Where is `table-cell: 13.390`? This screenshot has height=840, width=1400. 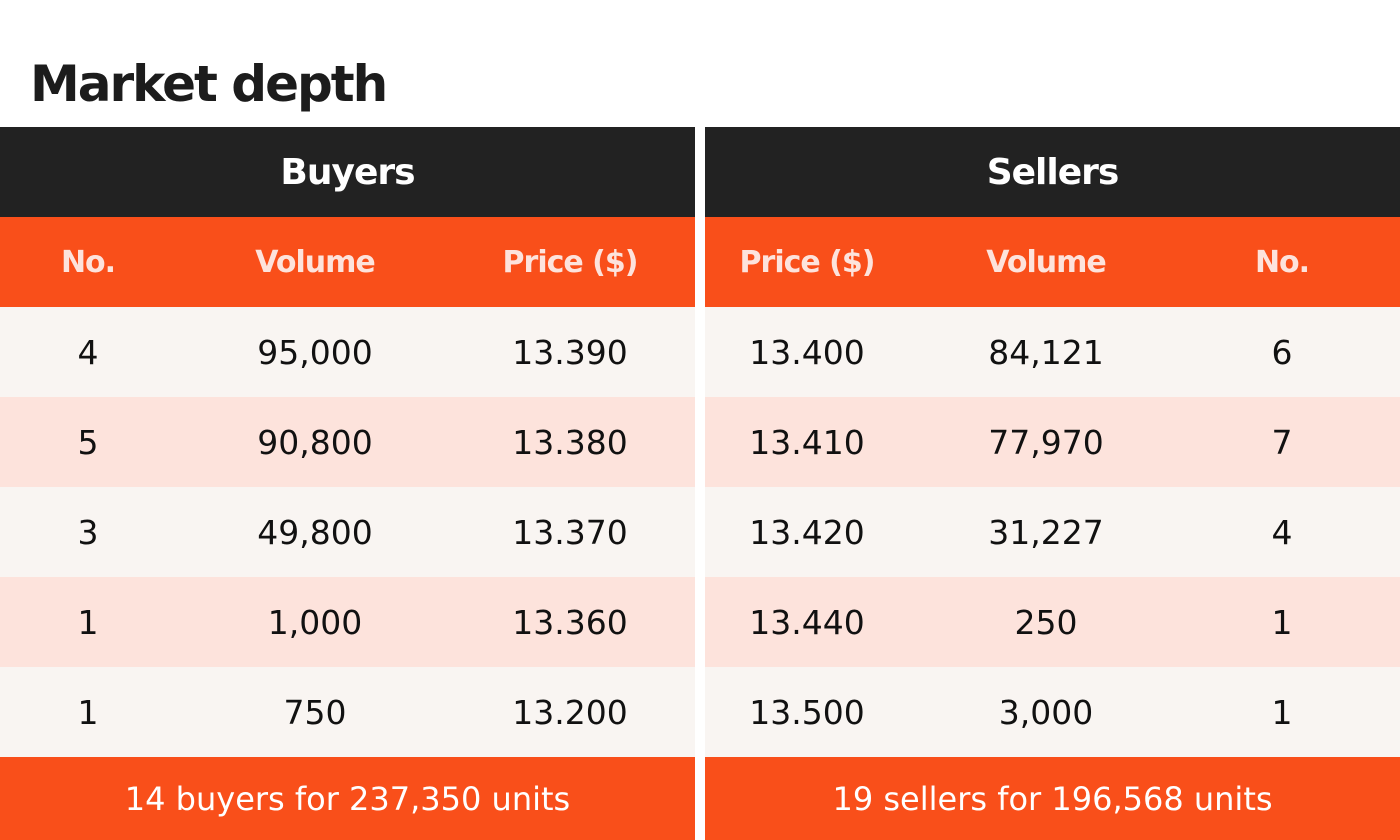
table-cell: 13.390 is located at coordinates (570, 352).